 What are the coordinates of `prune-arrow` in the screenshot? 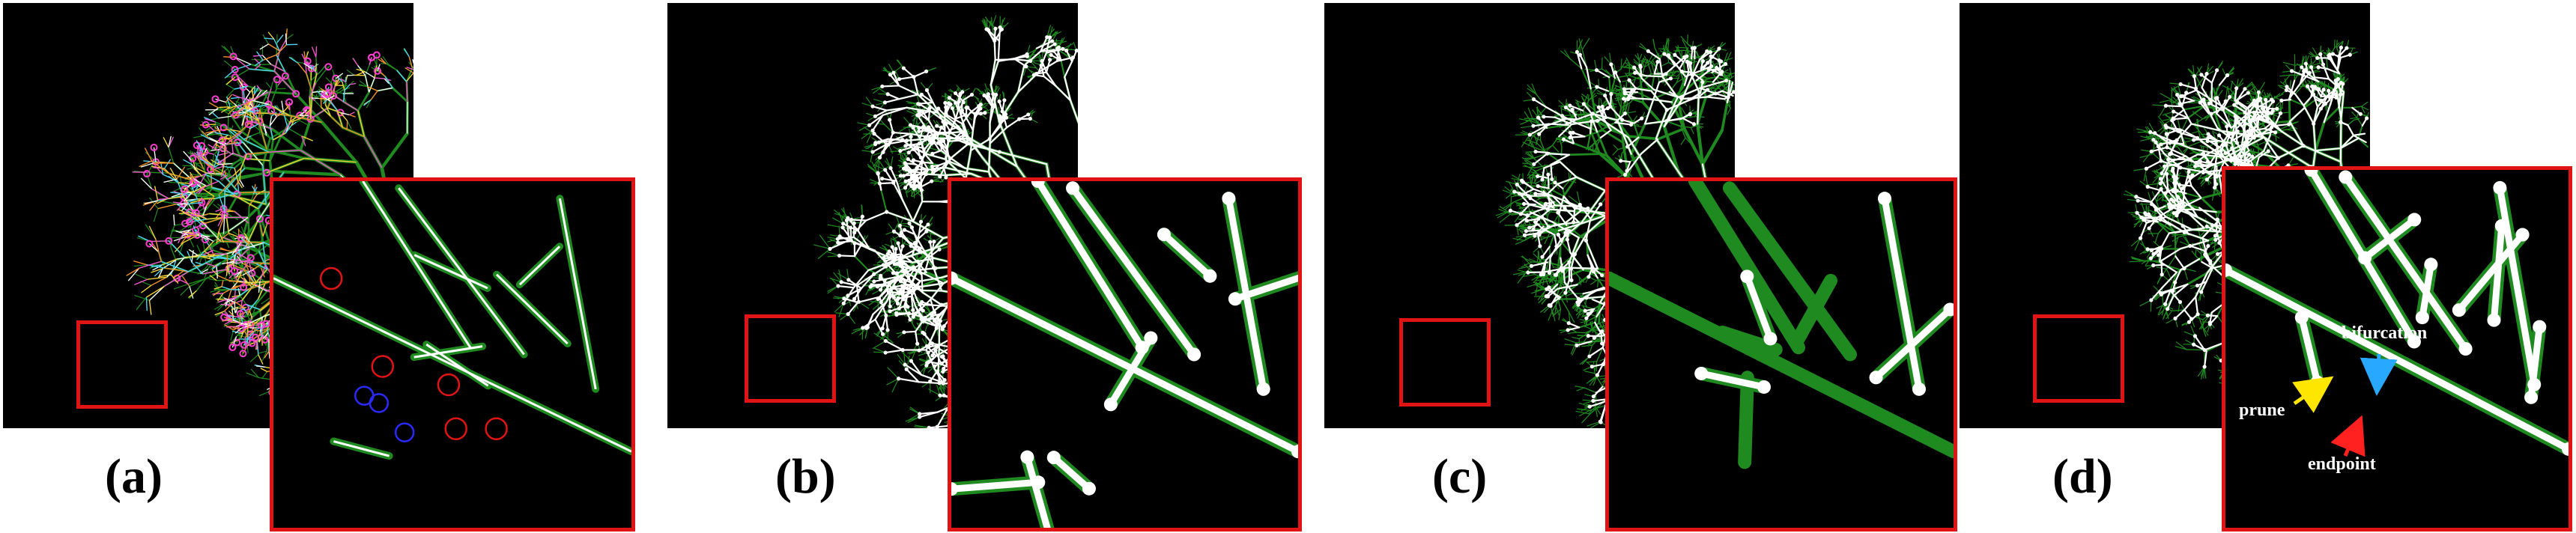 It's located at (2313, 394).